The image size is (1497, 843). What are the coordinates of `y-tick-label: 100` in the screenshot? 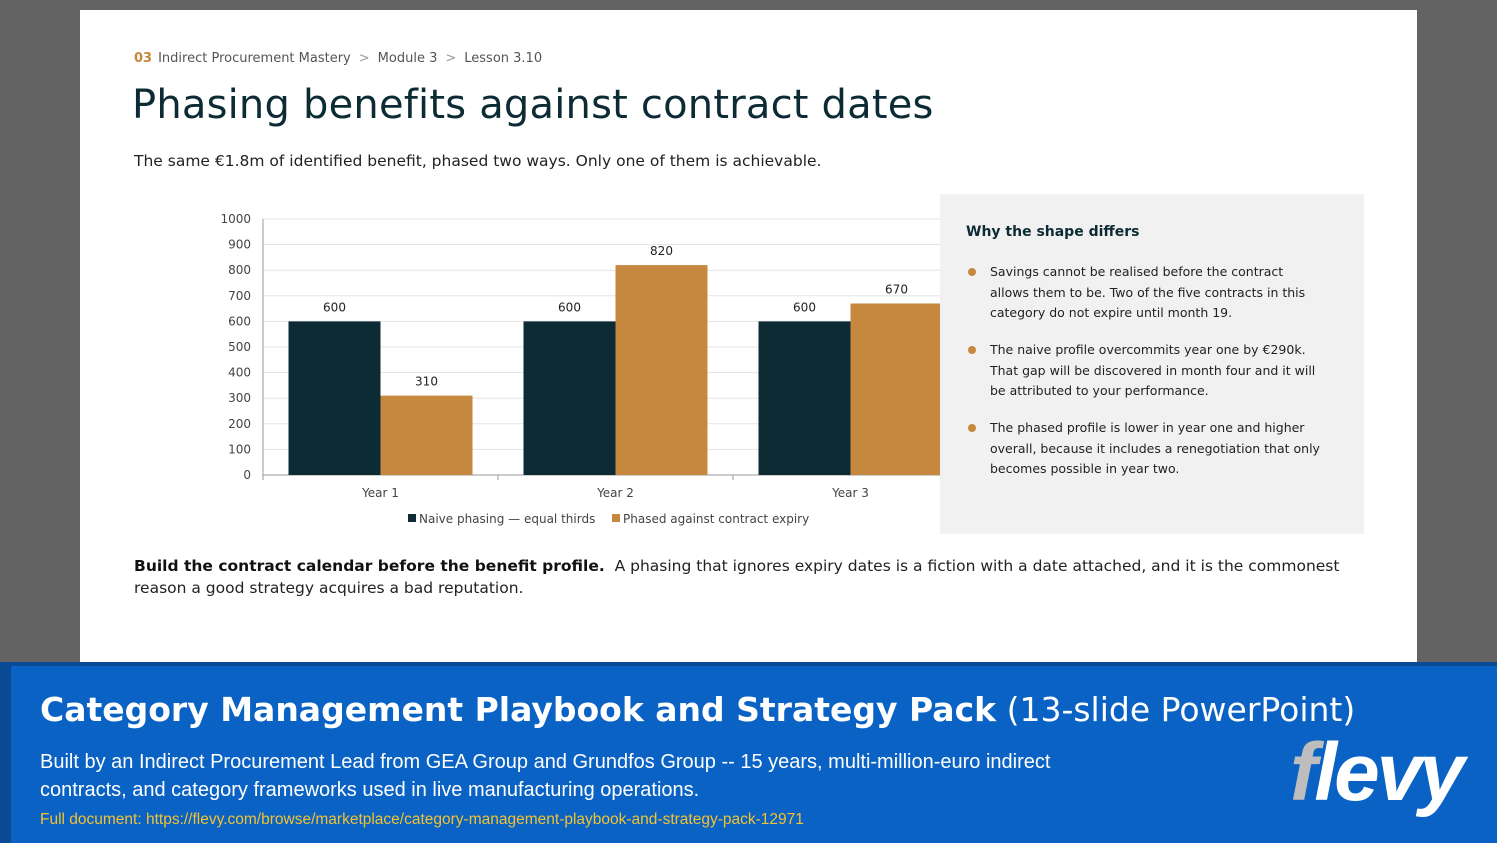 It's located at (239, 449).